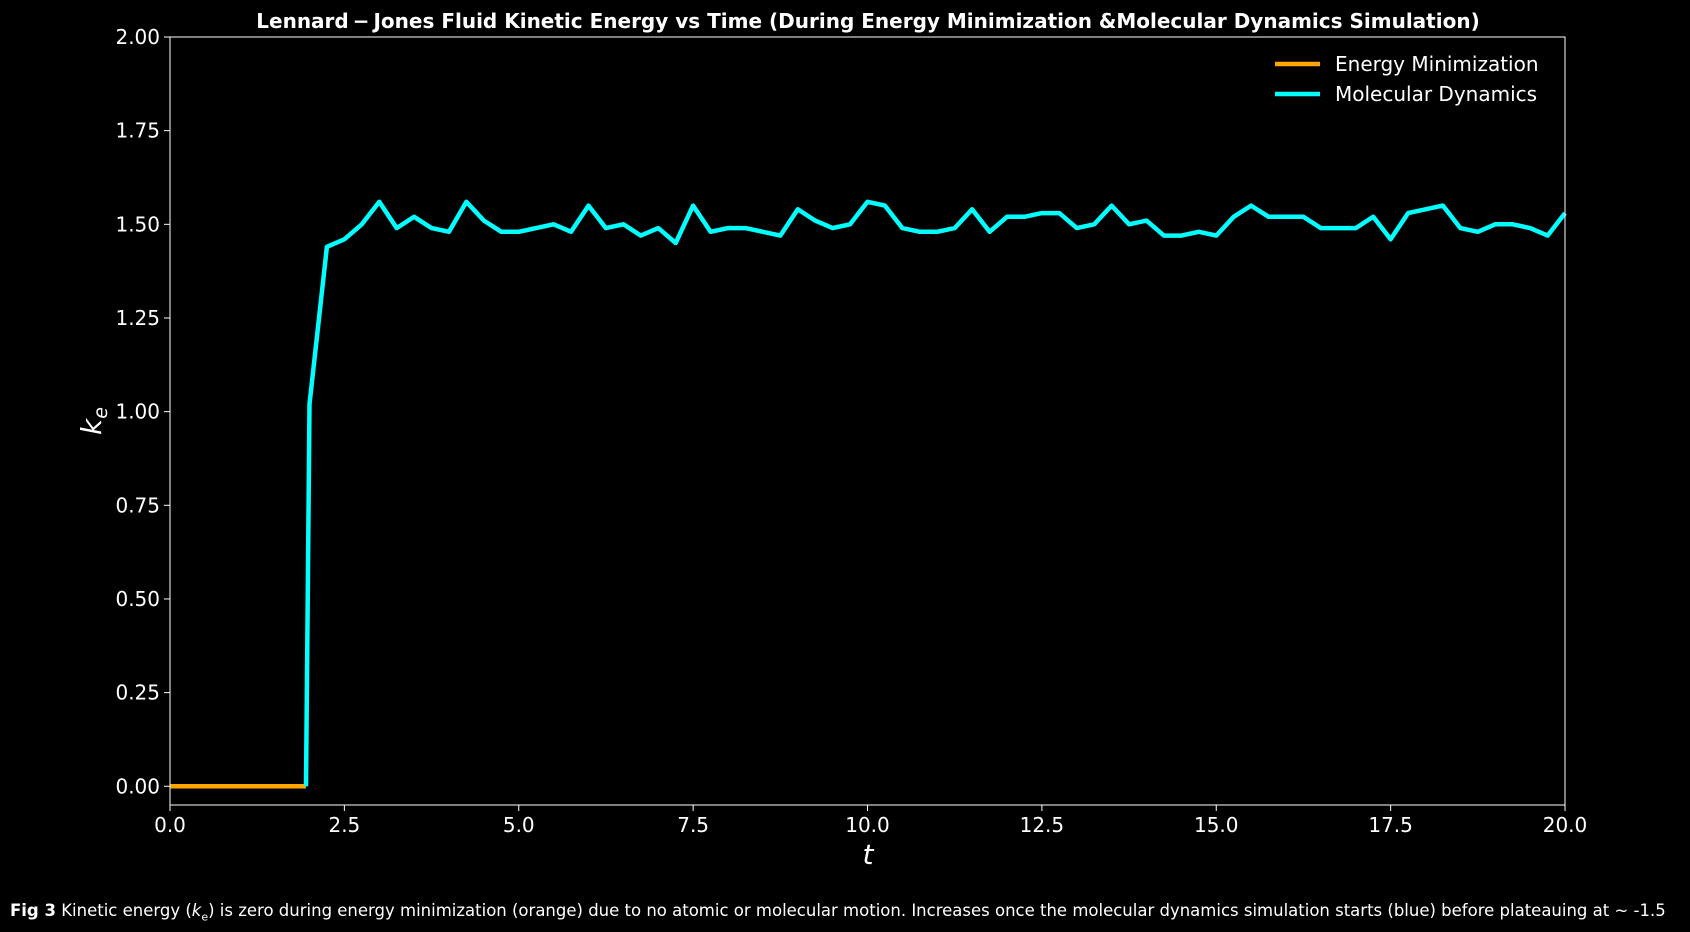 The height and width of the screenshot is (932, 1690). What do you see at coordinates (170, 825) in the screenshot?
I see `x-tick-label: 0.0` at bounding box center [170, 825].